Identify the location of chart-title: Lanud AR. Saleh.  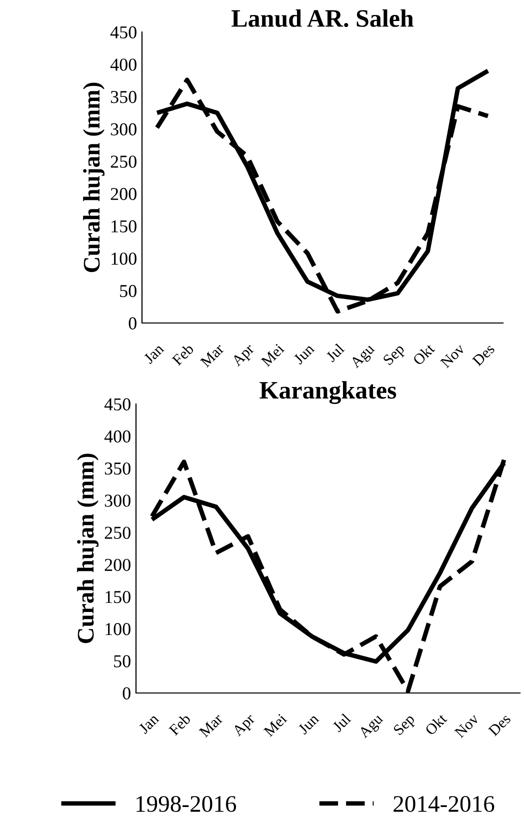
(323, 18).